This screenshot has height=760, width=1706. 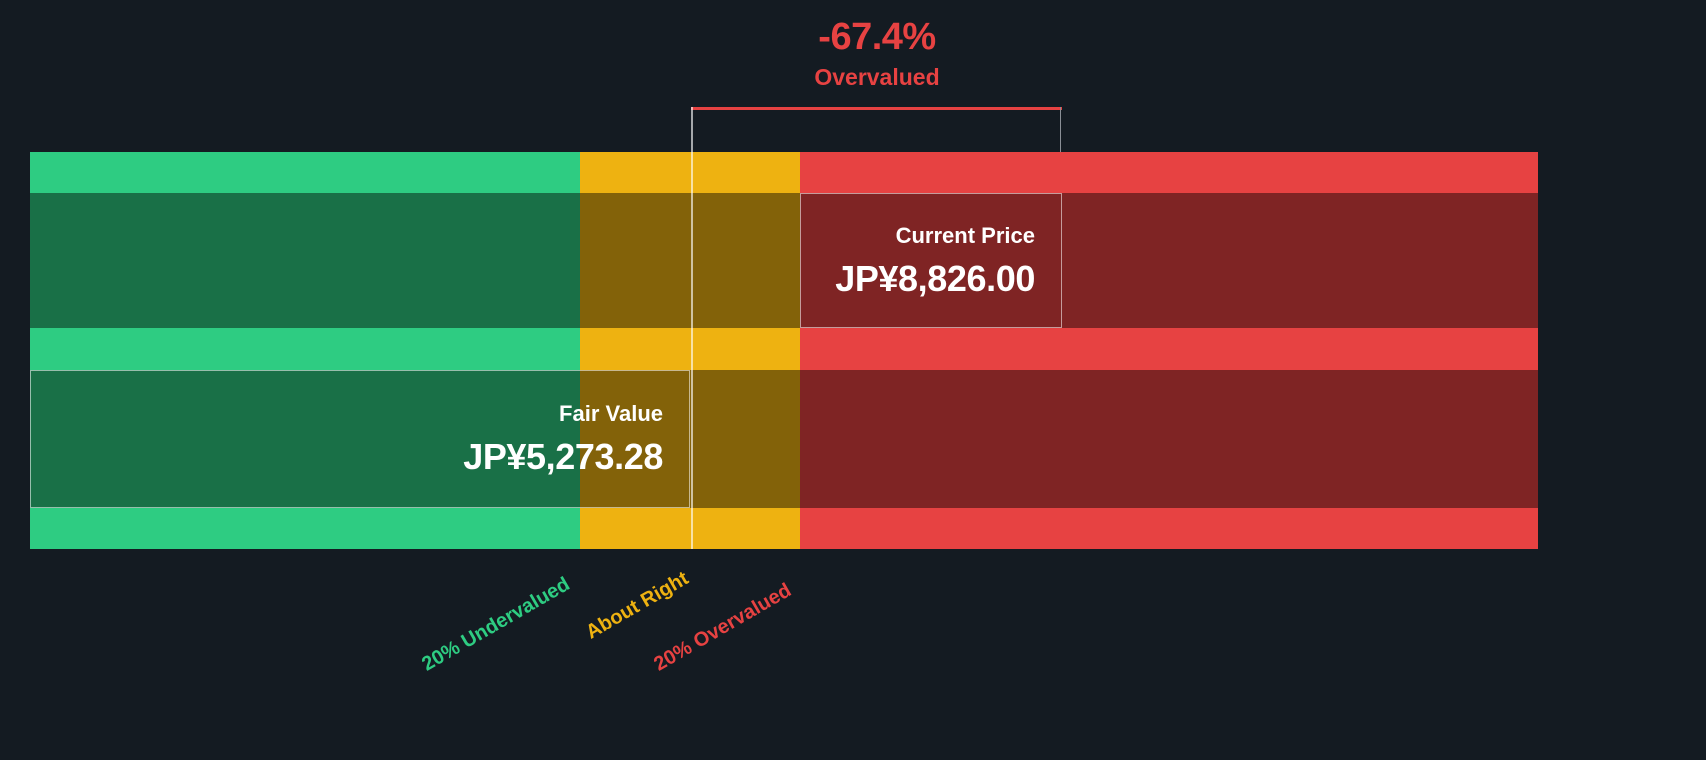 I want to click on callout-bracket-right, so click(x=1060, y=149).